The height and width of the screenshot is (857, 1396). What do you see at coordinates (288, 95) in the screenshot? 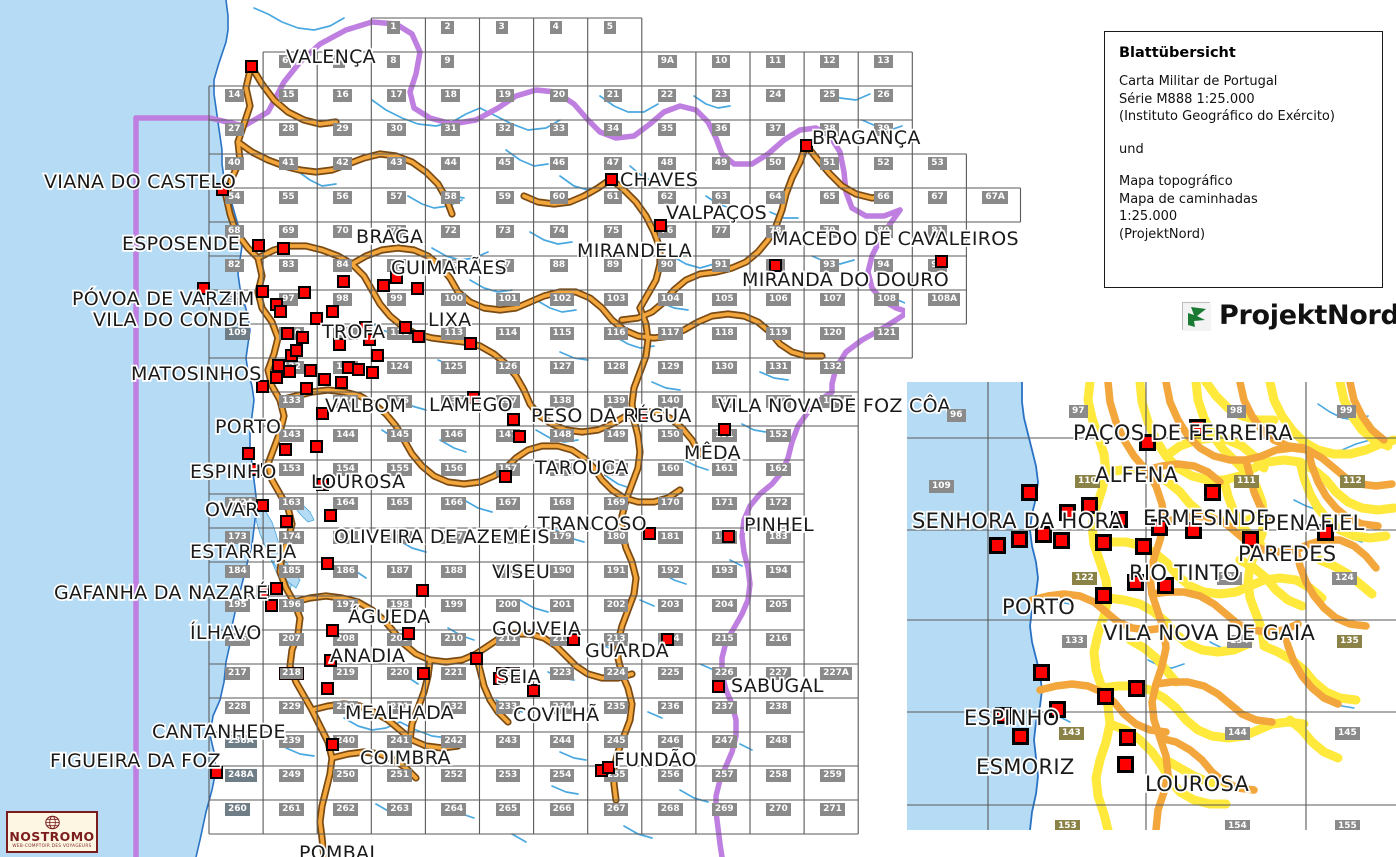
I see `sheet-number-badge: 15` at bounding box center [288, 95].